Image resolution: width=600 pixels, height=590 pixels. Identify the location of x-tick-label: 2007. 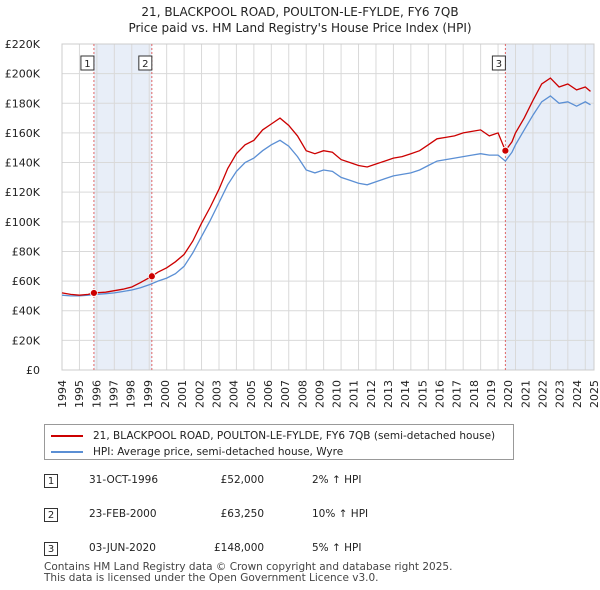
(285, 394).